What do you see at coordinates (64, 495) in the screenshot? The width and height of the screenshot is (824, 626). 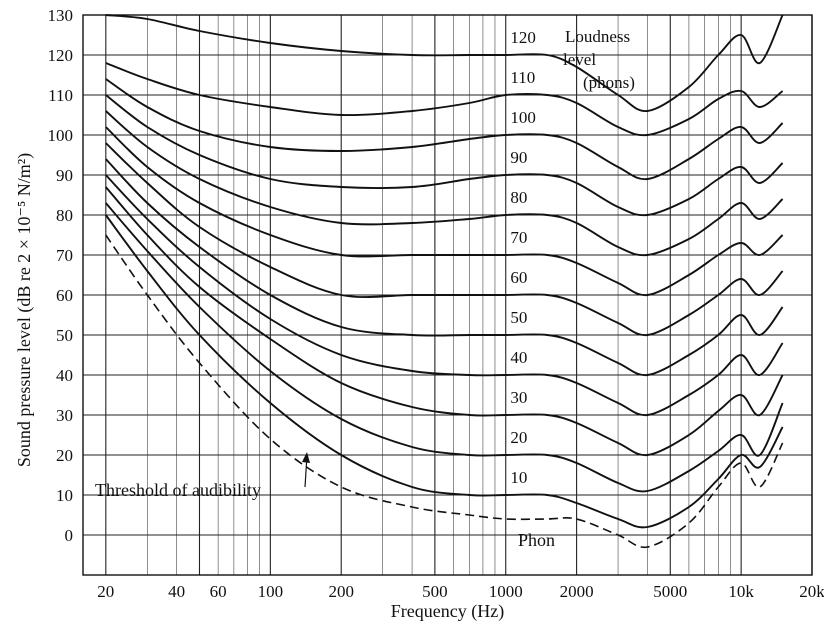 I see `y-tick-label: 10` at bounding box center [64, 495].